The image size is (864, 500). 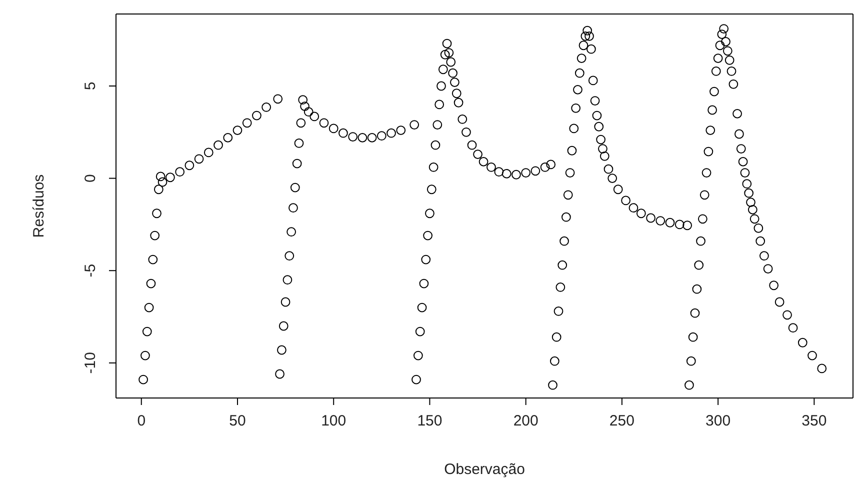 I want to click on x-axis-title: Observação, so click(x=484, y=469).